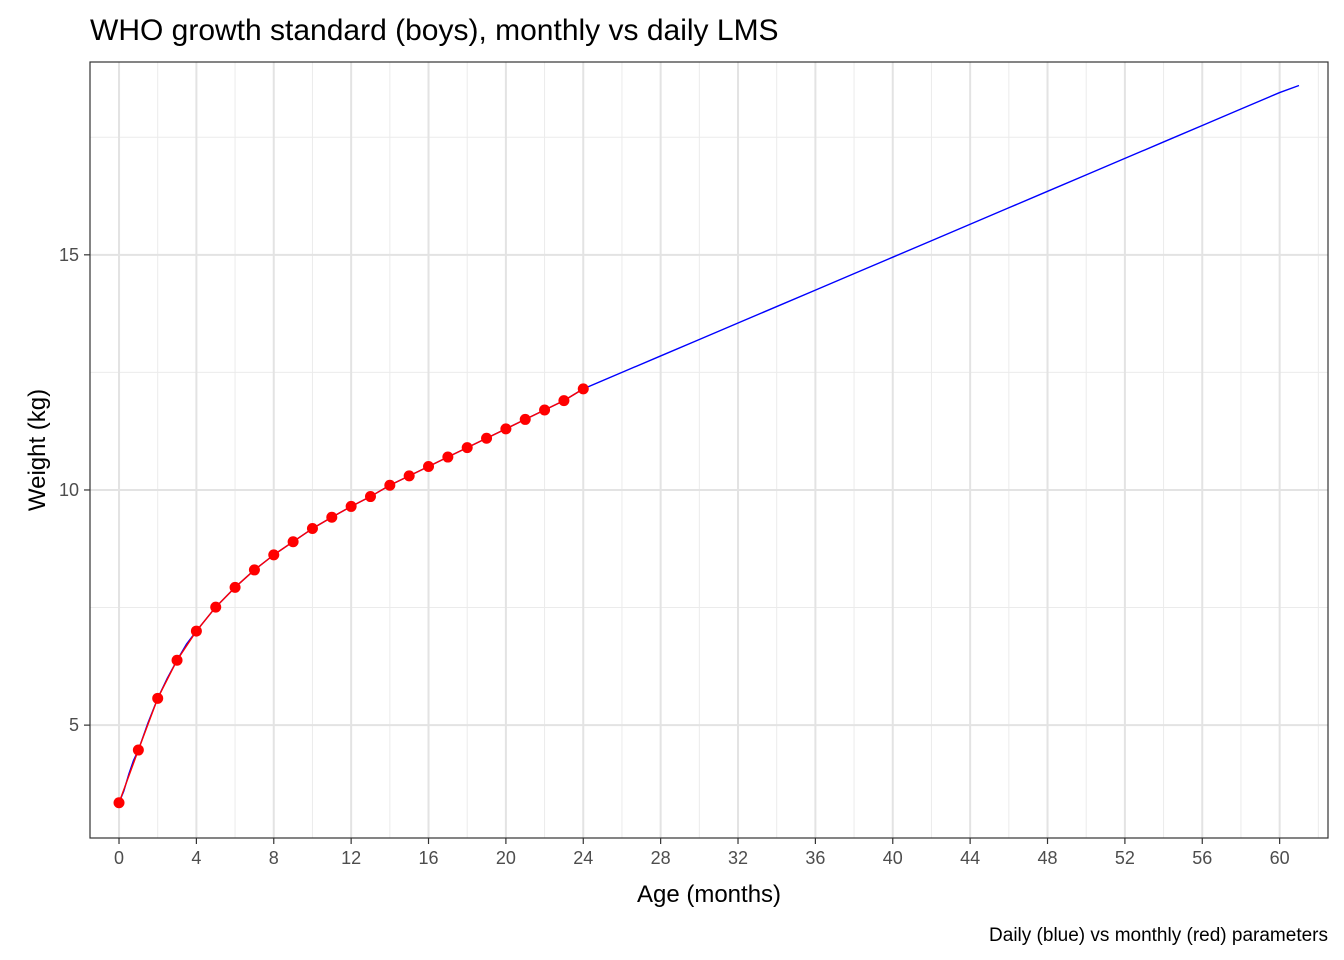  I want to click on x-tick-label: 48, so click(1048, 858).